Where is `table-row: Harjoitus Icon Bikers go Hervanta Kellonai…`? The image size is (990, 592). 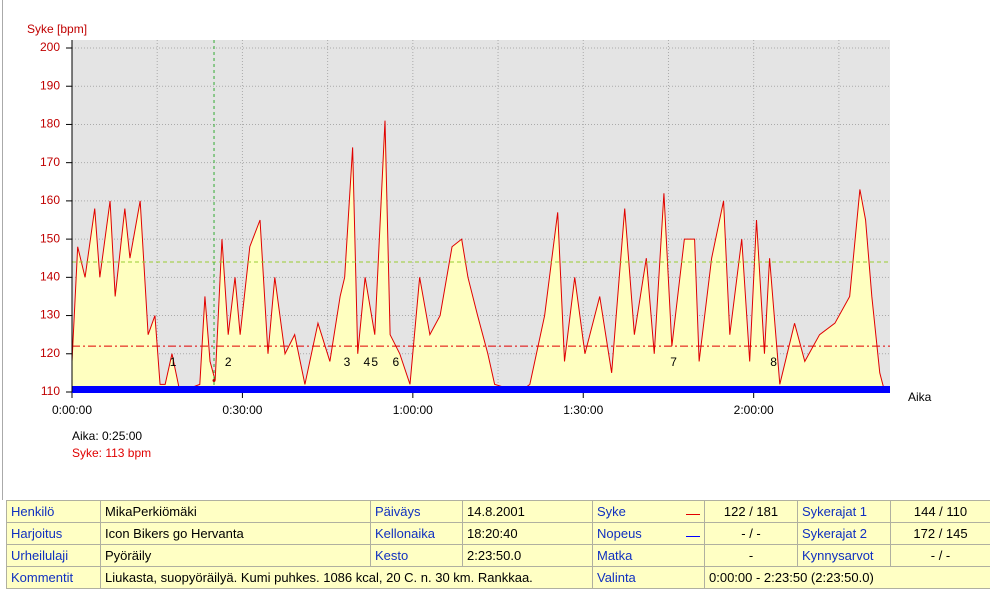
table-row: Harjoitus Icon Bikers go Hervanta Kellonai… is located at coordinates (498, 533).